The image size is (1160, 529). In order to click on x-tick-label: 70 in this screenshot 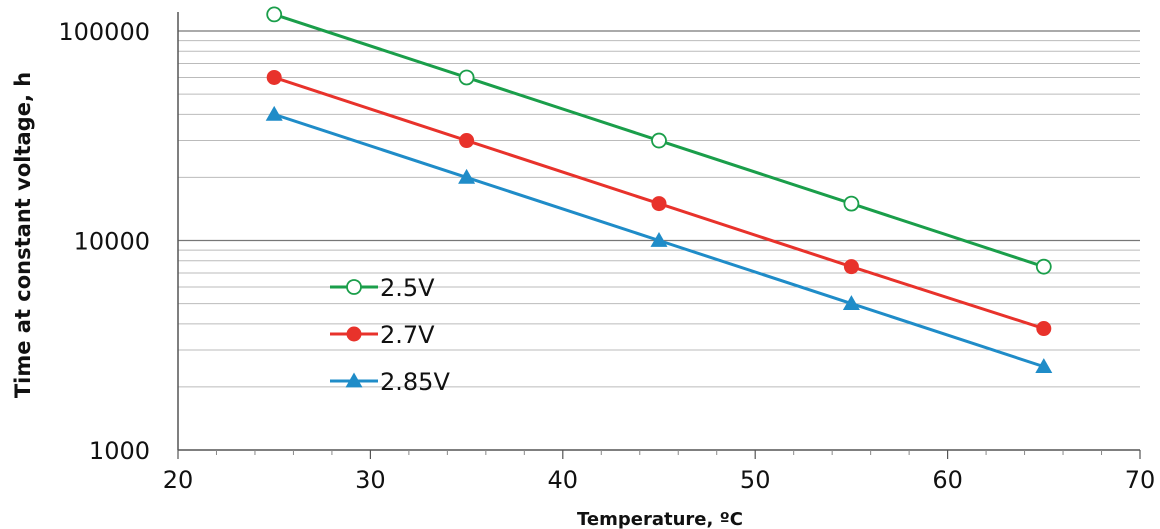, I will do `click(1140, 480)`.